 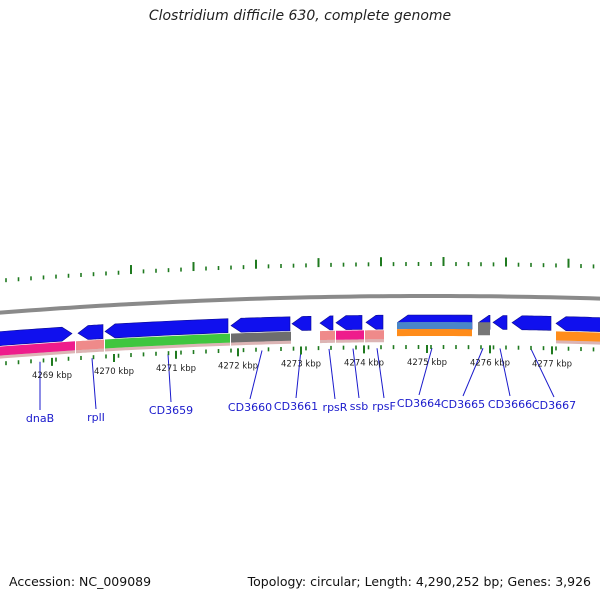 What do you see at coordinates (490, 363) in the screenshot?
I see `scale-tick-label: 4276 kbp` at bounding box center [490, 363].